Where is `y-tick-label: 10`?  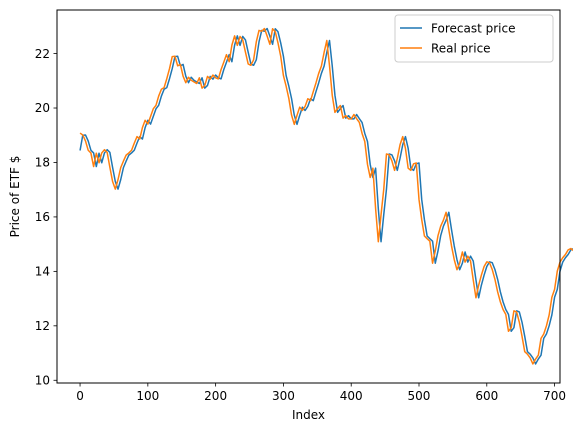 y-tick-label: 10 is located at coordinates (42, 380).